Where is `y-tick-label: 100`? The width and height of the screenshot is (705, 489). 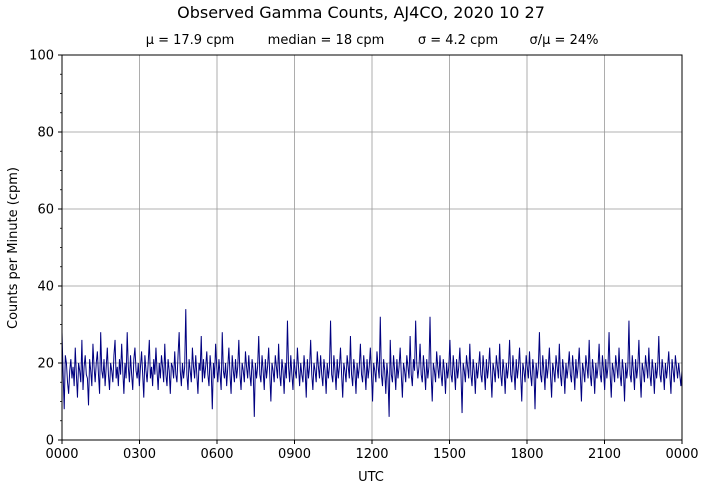
y-tick-label: 100 is located at coordinates (41, 56).